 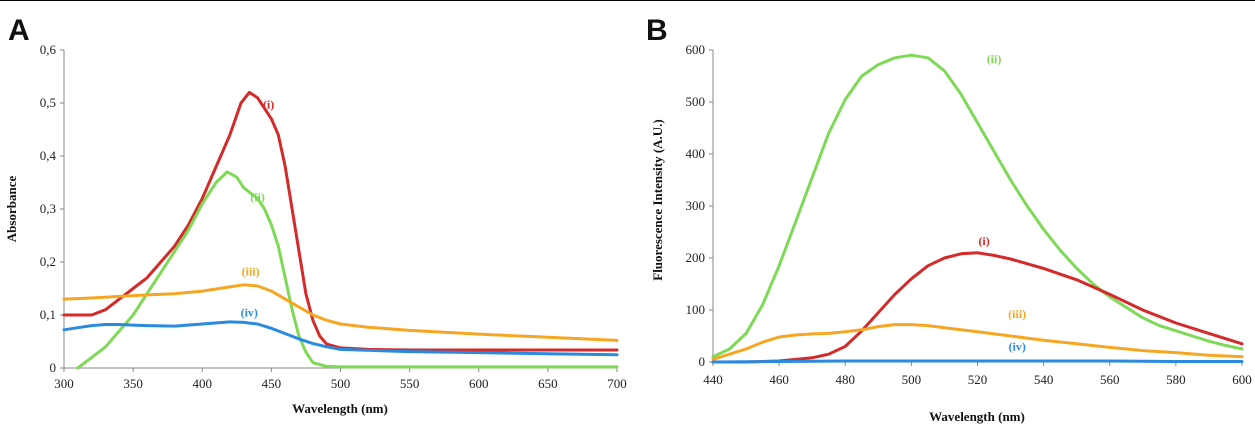 I want to click on y-axis-label-b: Fluorescence Intensity (A.U.), so click(x=657, y=200).